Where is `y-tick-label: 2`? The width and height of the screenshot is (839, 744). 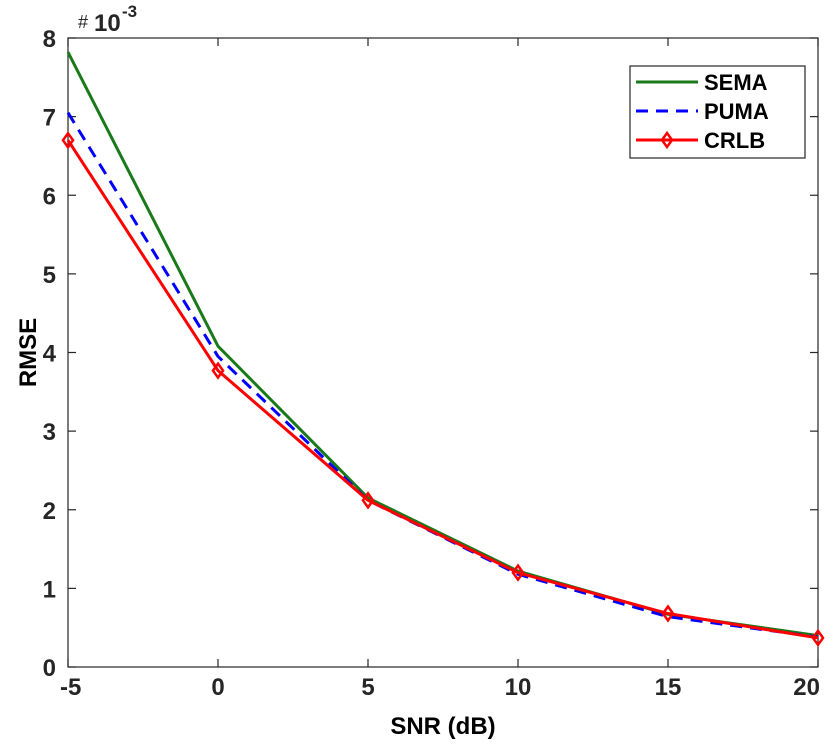
y-tick-label: 2 is located at coordinates (49, 511).